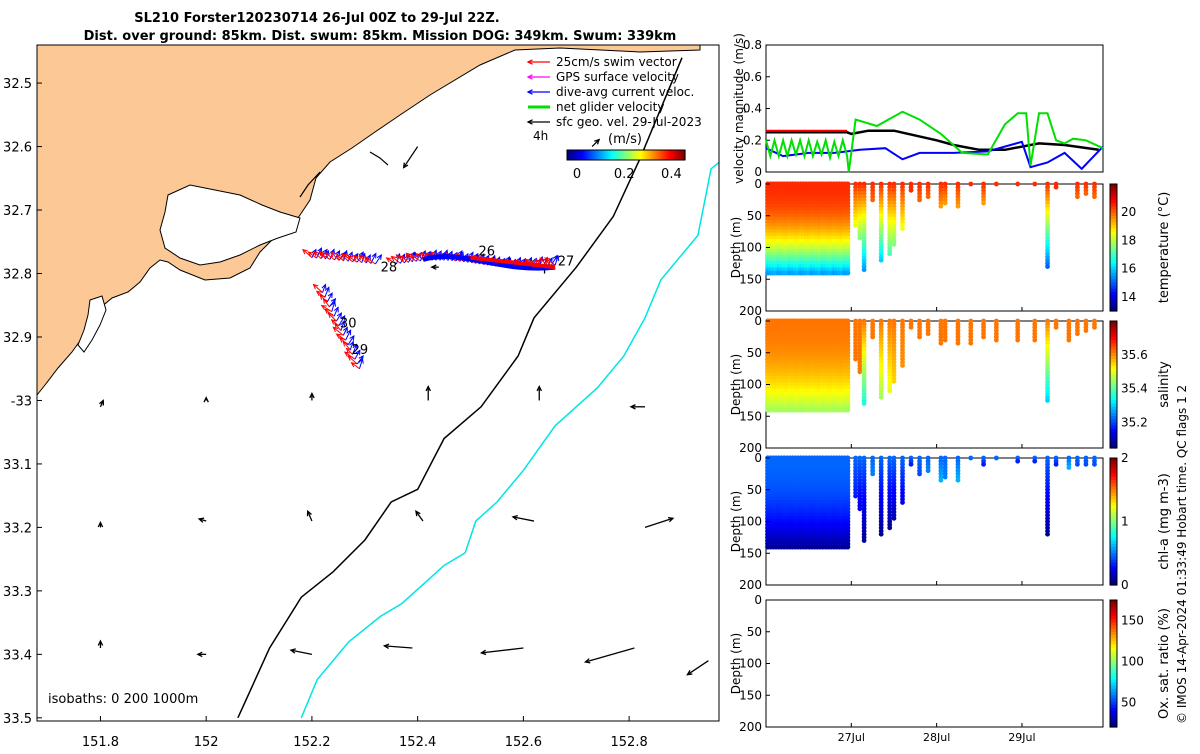 This screenshot has height=754, width=1200. Describe the element at coordinates (17, 275) in the screenshot. I see `map-y-tick-label: 32.8` at that location.